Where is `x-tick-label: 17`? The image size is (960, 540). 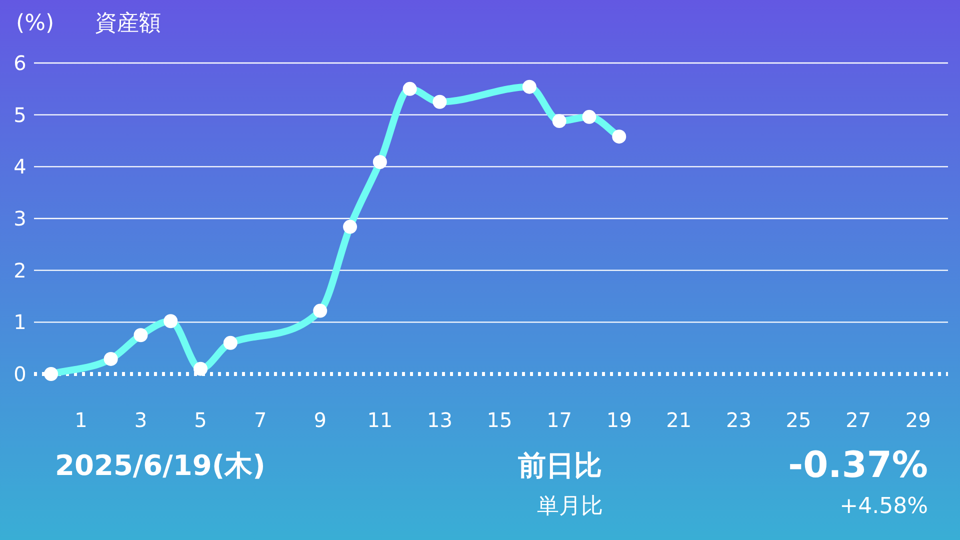
x-tick-label: 17 is located at coordinates (559, 420).